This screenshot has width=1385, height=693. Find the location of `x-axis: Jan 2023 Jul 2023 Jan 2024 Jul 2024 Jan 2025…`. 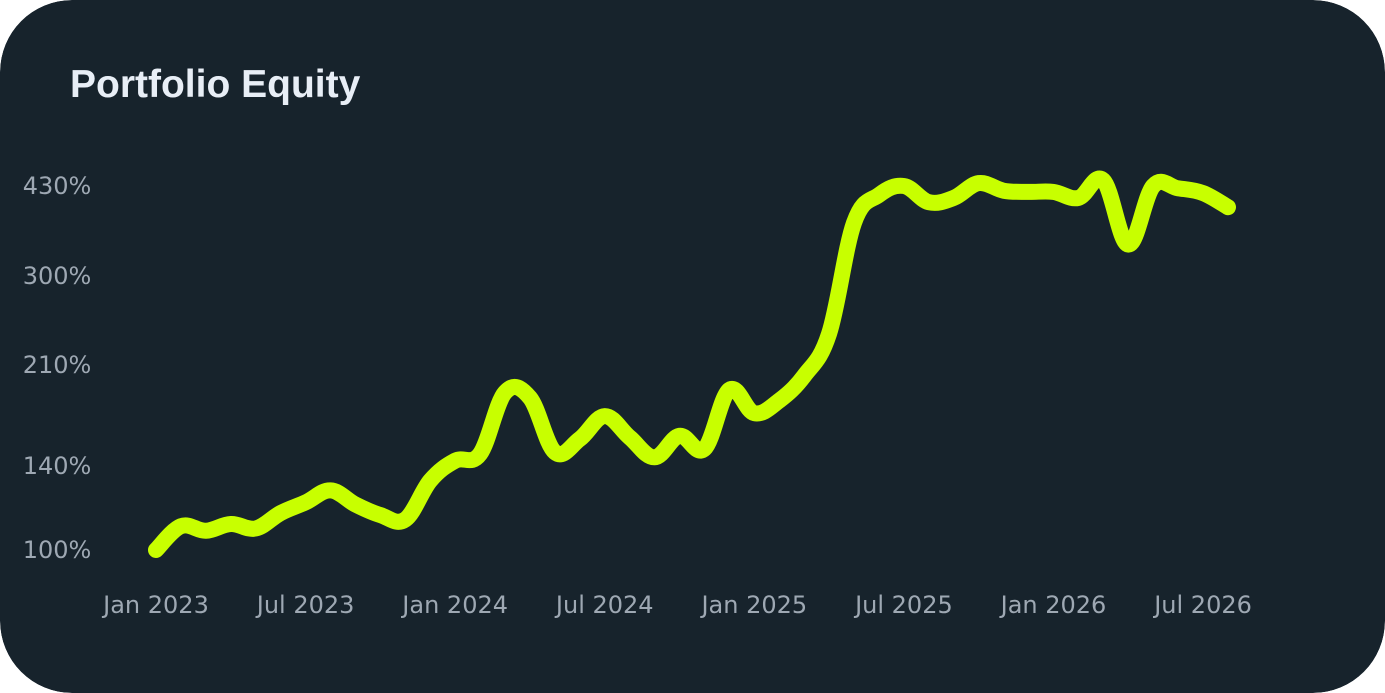

x-axis: Jan 2023 Jul 2023 Jan 2024 Jul 2024 Jan 2025… is located at coordinates (676, 605).